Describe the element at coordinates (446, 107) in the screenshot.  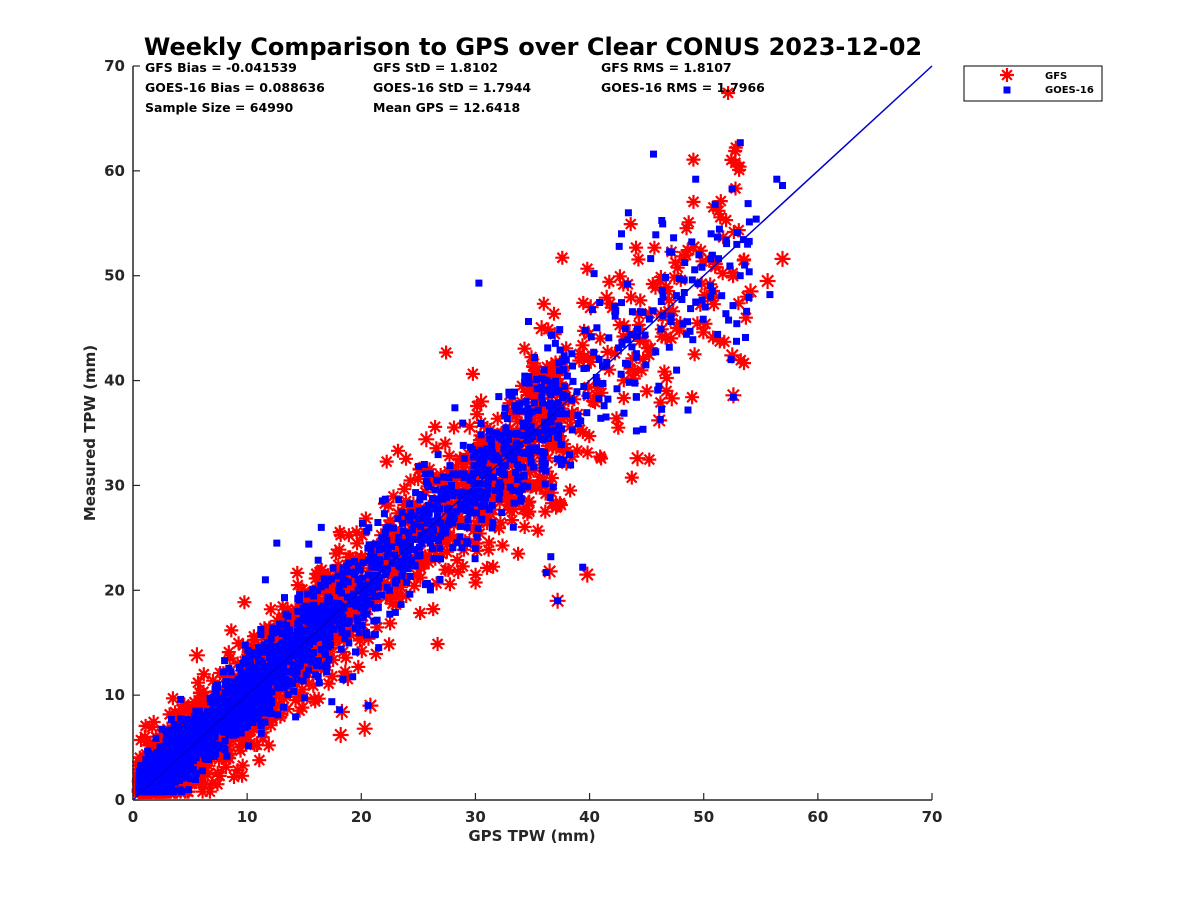
I see `stat-mean-gps: Mean GPS = 12.6418` at that location.